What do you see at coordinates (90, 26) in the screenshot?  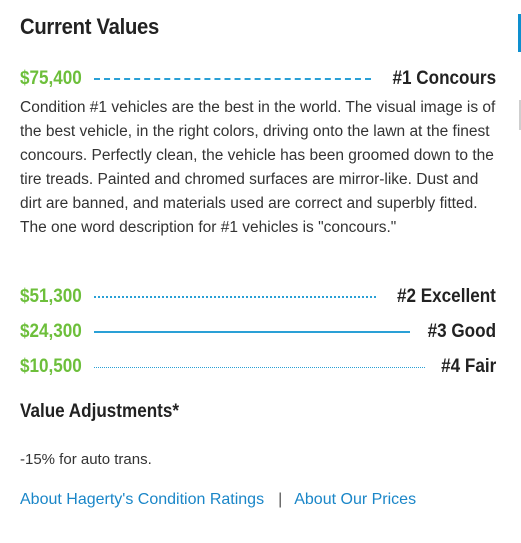 I see `section-title: Current Values` at bounding box center [90, 26].